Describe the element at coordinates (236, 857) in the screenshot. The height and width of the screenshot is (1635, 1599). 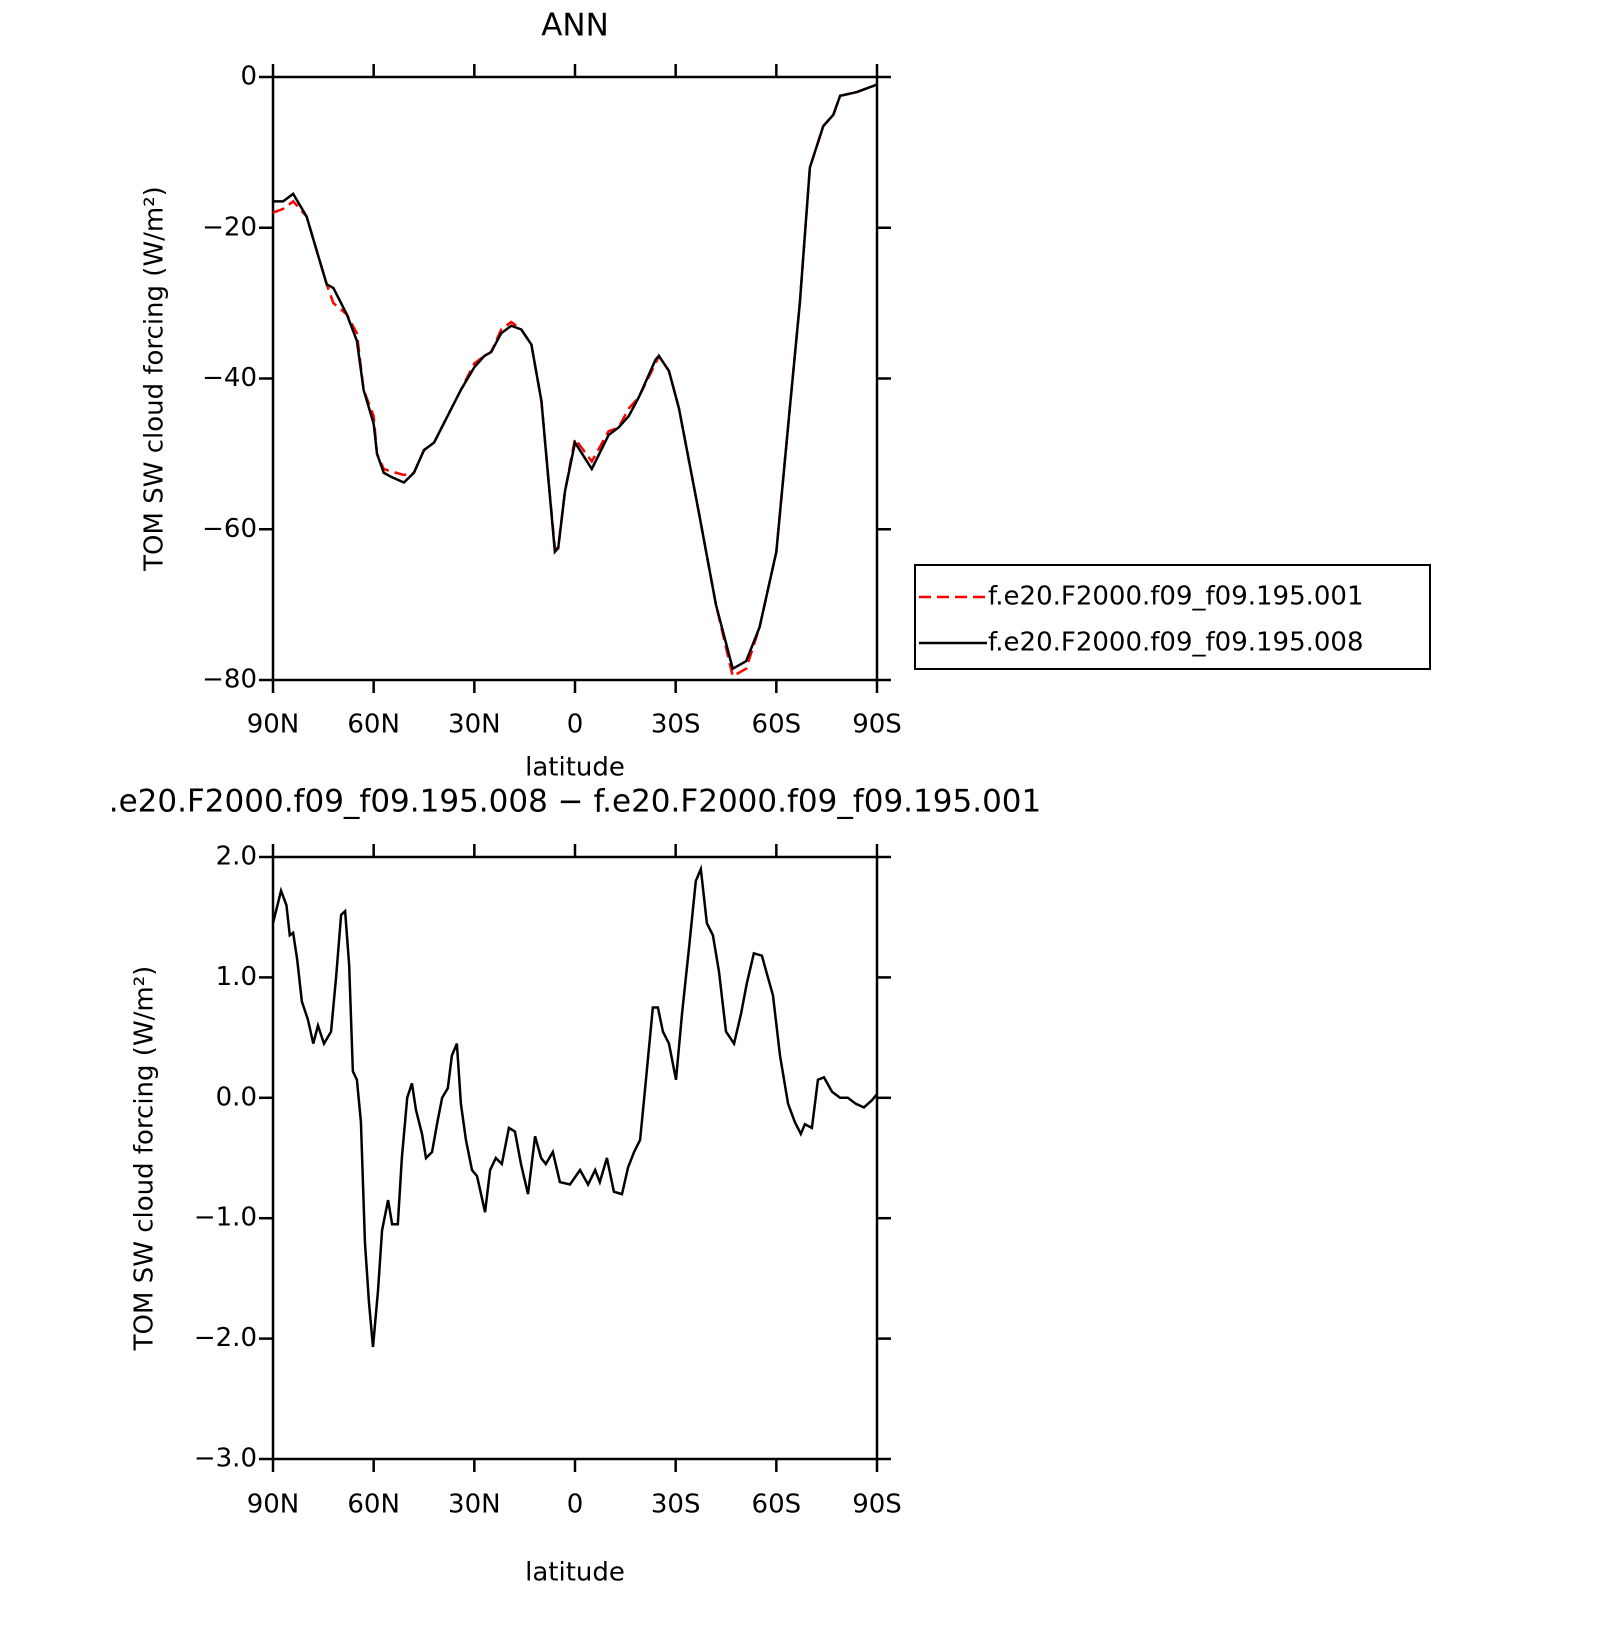
I see `y-tick-label: 2.0` at that location.